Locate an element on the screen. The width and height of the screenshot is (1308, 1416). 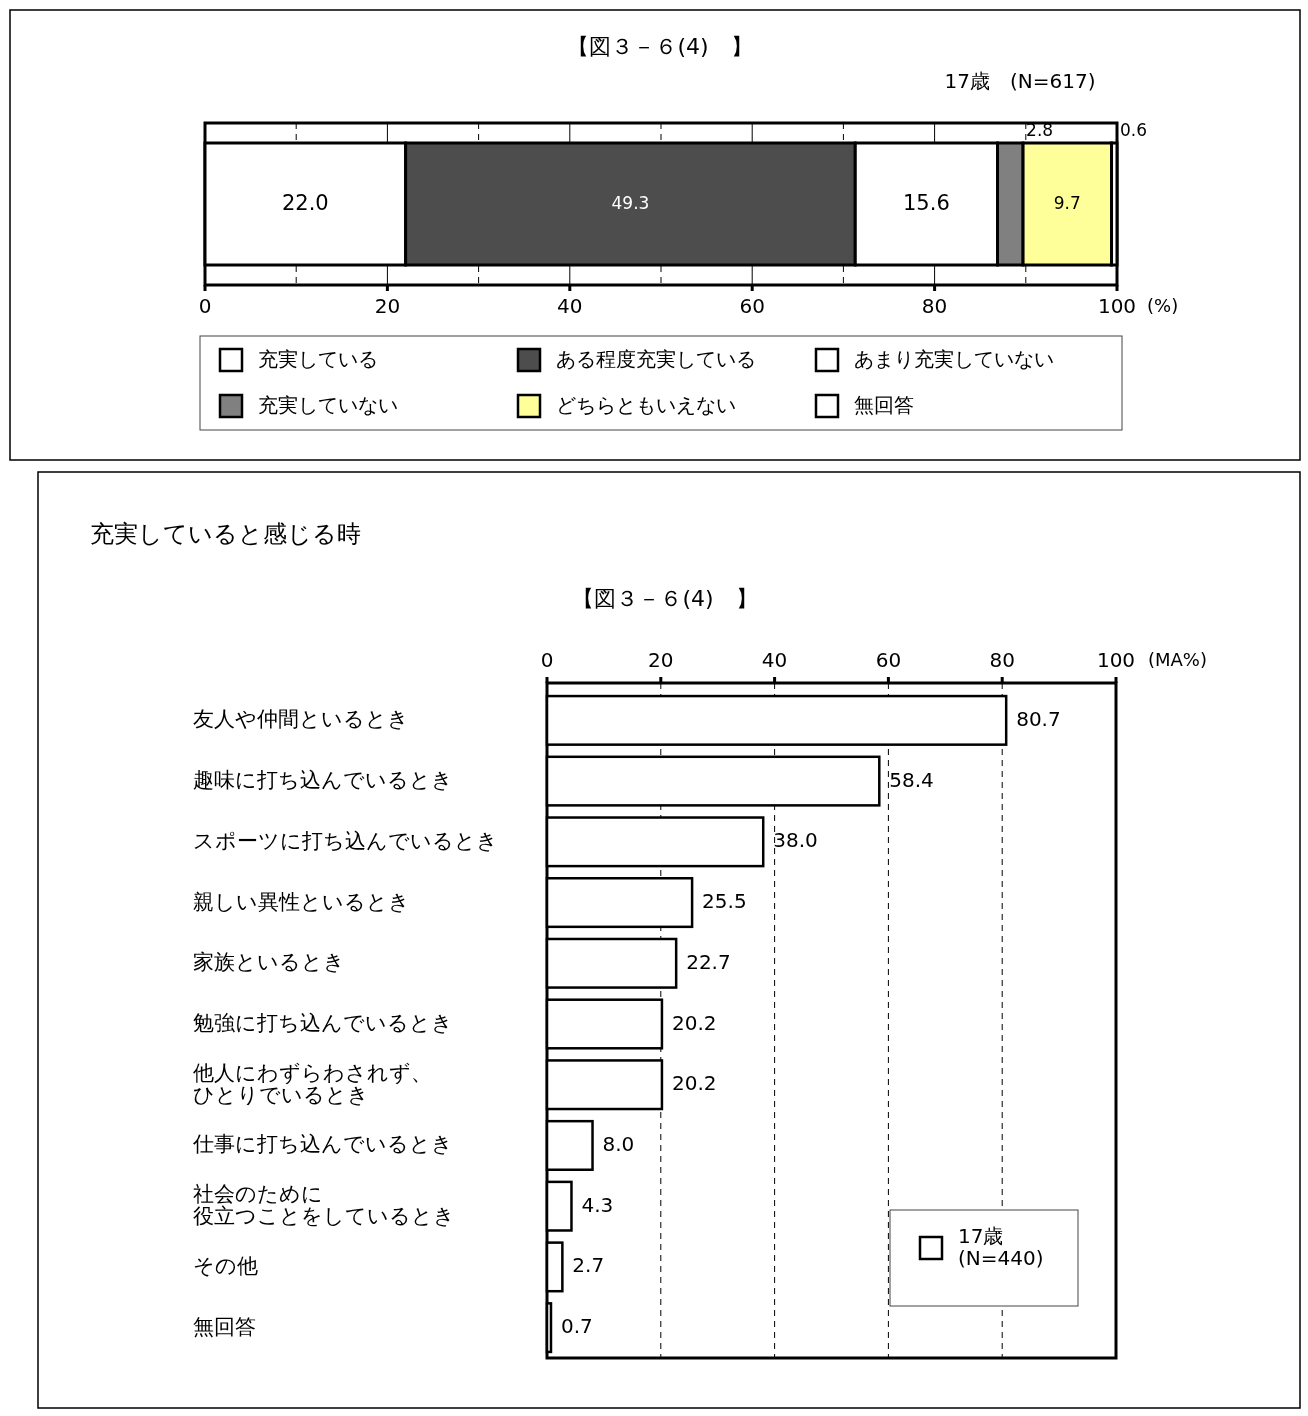
data-label: 15.6 is located at coordinates (926, 203).